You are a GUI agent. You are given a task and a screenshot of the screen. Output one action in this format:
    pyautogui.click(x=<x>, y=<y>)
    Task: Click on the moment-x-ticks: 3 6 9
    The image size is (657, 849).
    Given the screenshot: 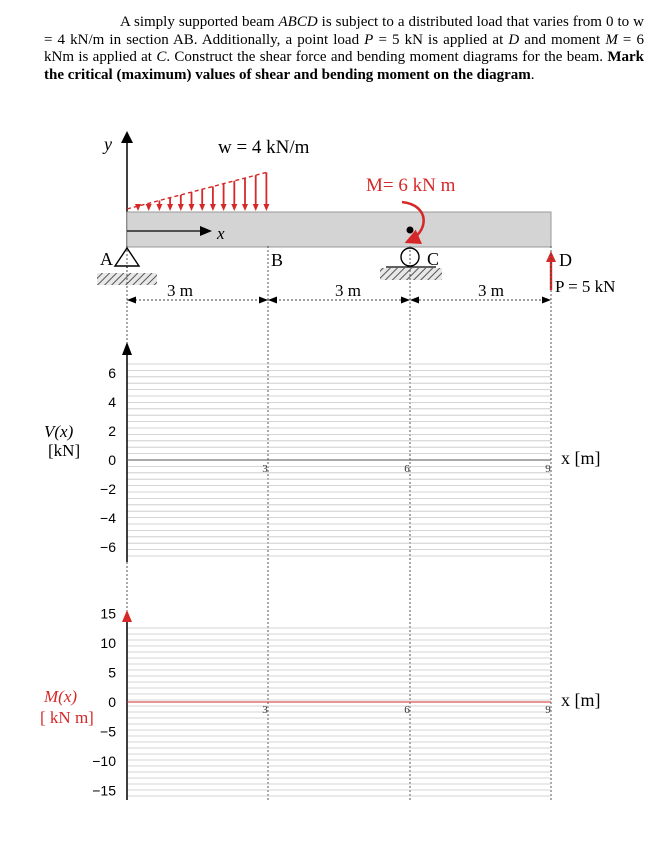 What is the action you would take?
    pyautogui.click(x=406, y=710)
    